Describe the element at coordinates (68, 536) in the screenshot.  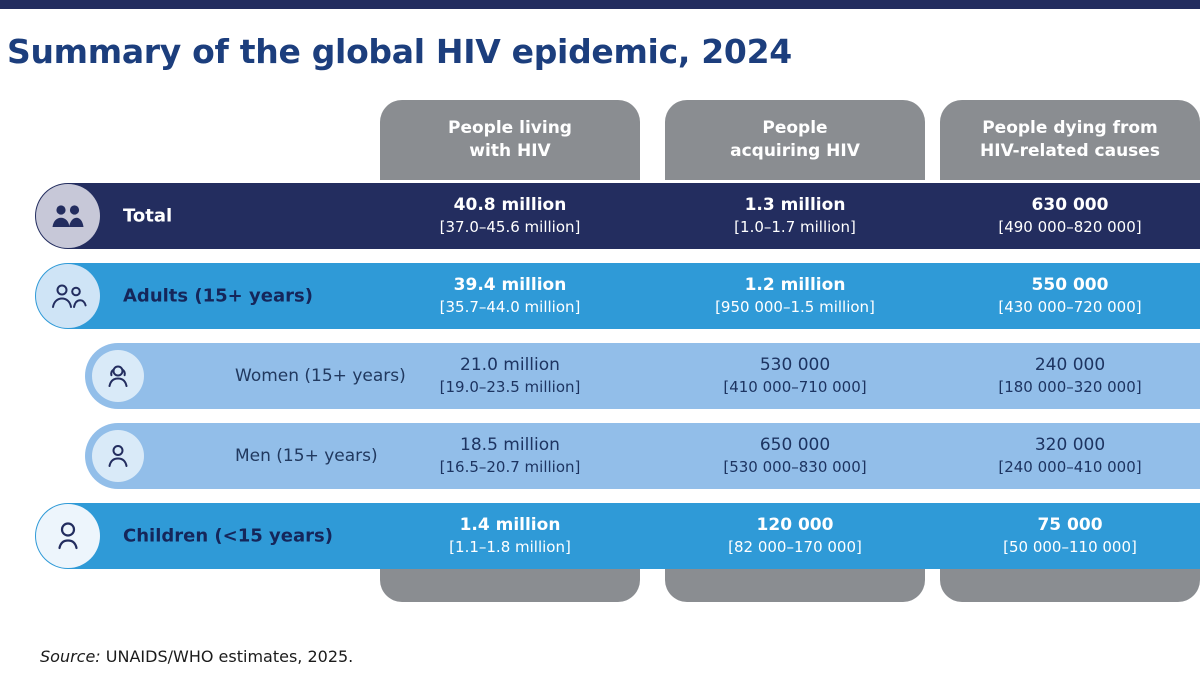
I see `child-icon` at that location.